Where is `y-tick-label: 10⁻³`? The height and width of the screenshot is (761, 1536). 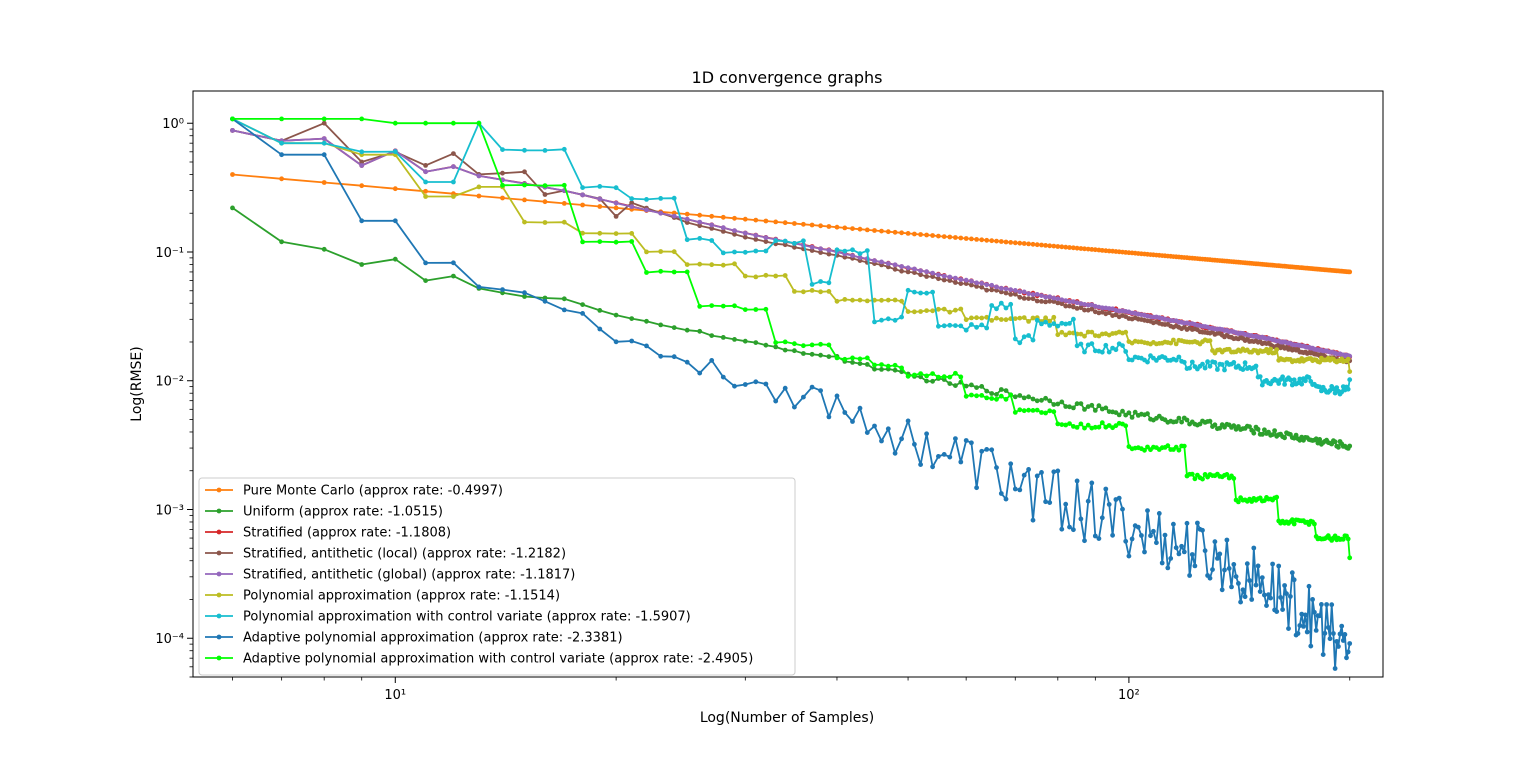 y-tick-label: 10⁻³ is located at coordinates (169, 510).